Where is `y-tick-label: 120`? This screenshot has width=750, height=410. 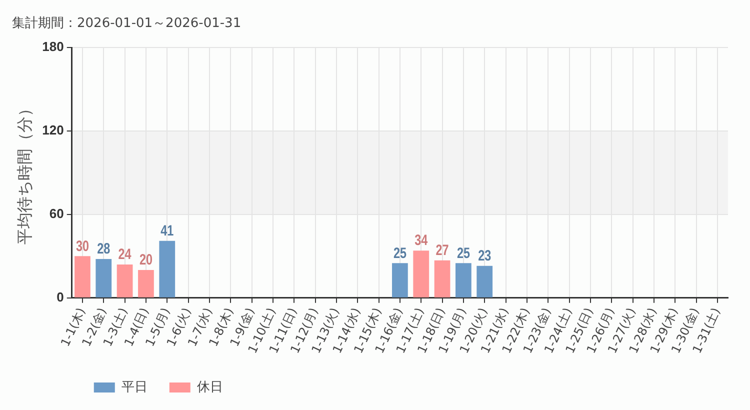 y-tick-label: 120 is located at coordinates (53, 130).